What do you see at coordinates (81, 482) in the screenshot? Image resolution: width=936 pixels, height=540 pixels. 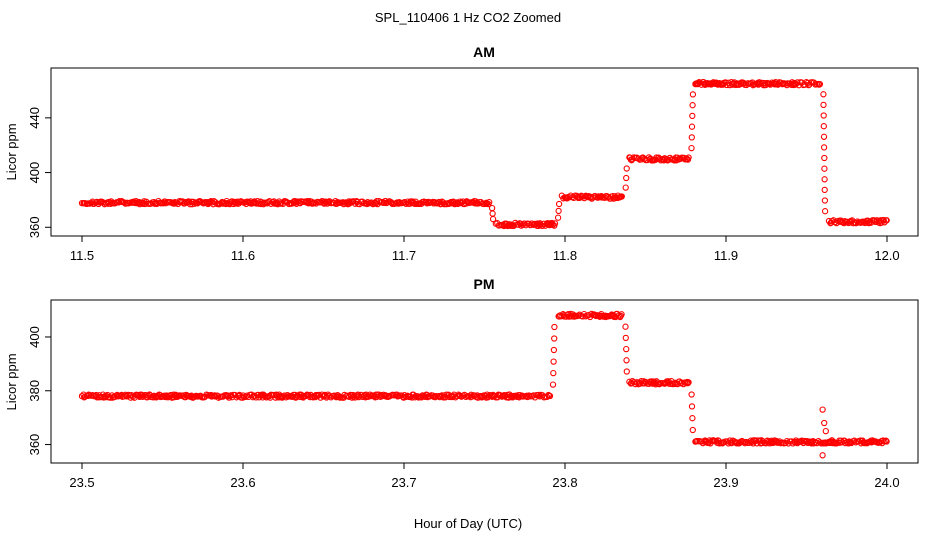 I see `pm-x-tick-label: 23.5` at bounding box center [81, 482].